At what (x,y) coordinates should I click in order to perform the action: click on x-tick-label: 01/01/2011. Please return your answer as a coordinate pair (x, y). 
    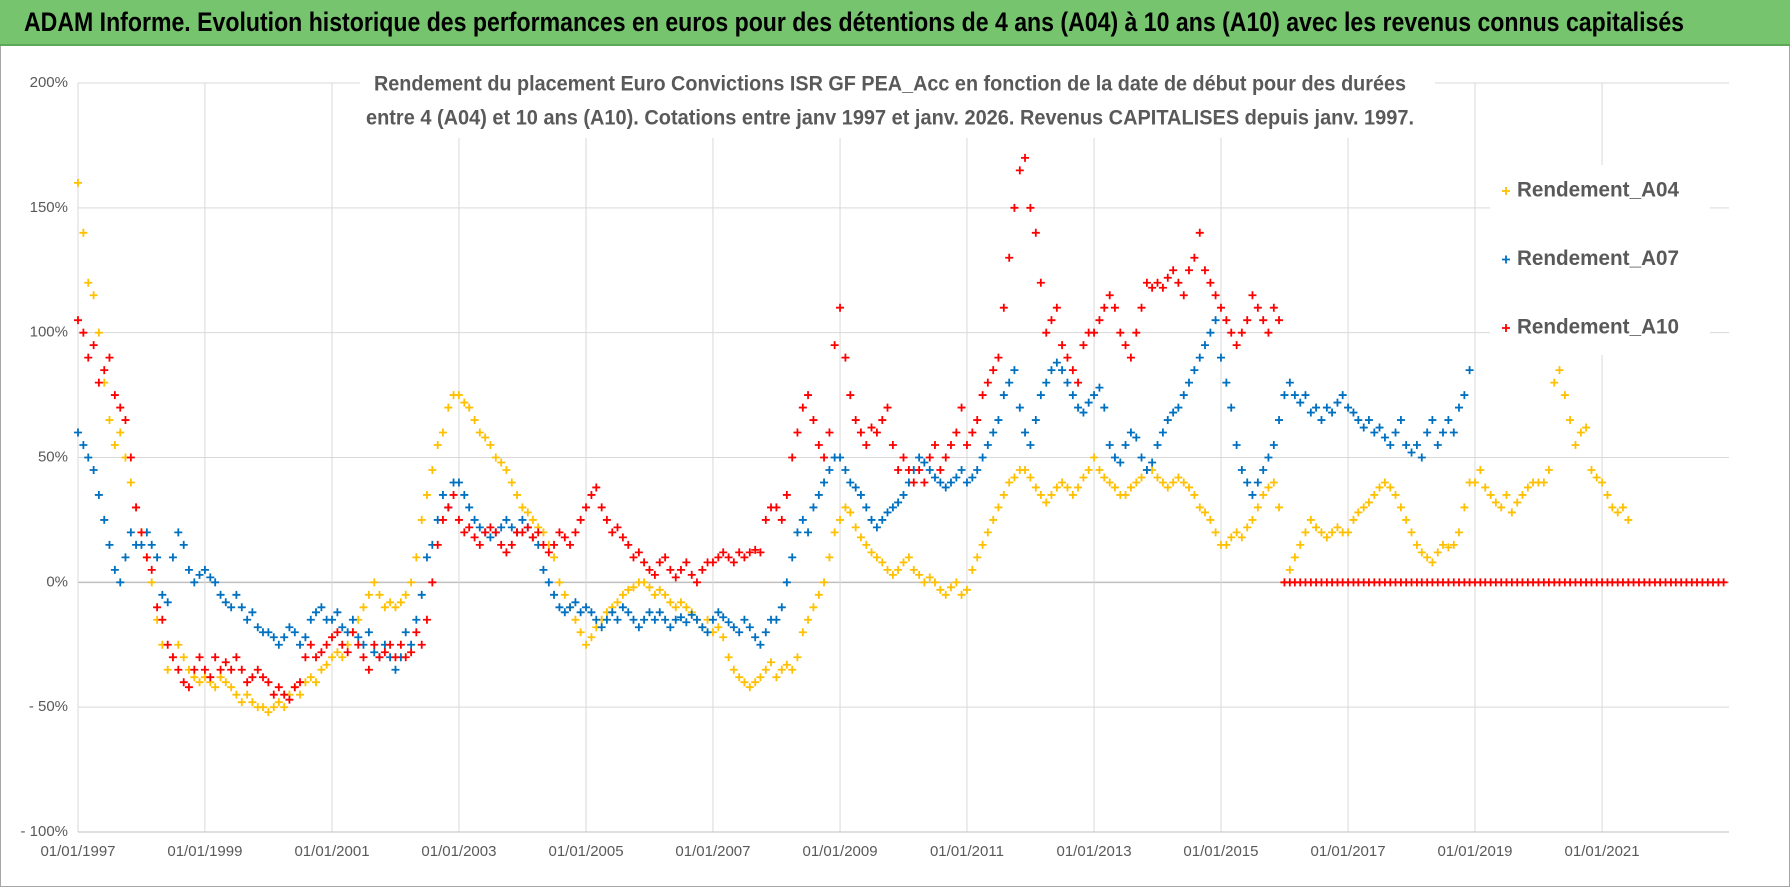
    Looking at the image, I should click on (967, 851).